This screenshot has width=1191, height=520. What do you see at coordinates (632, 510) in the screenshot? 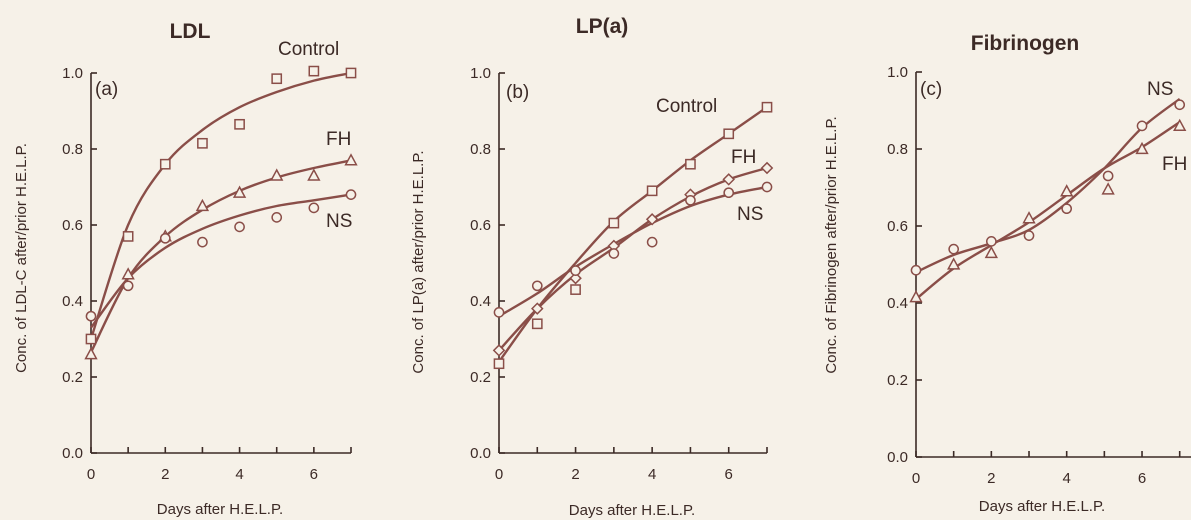
I see `panel-b-x-axis-label: Days after H.E.L.P.` at bounding box center [632, 510].